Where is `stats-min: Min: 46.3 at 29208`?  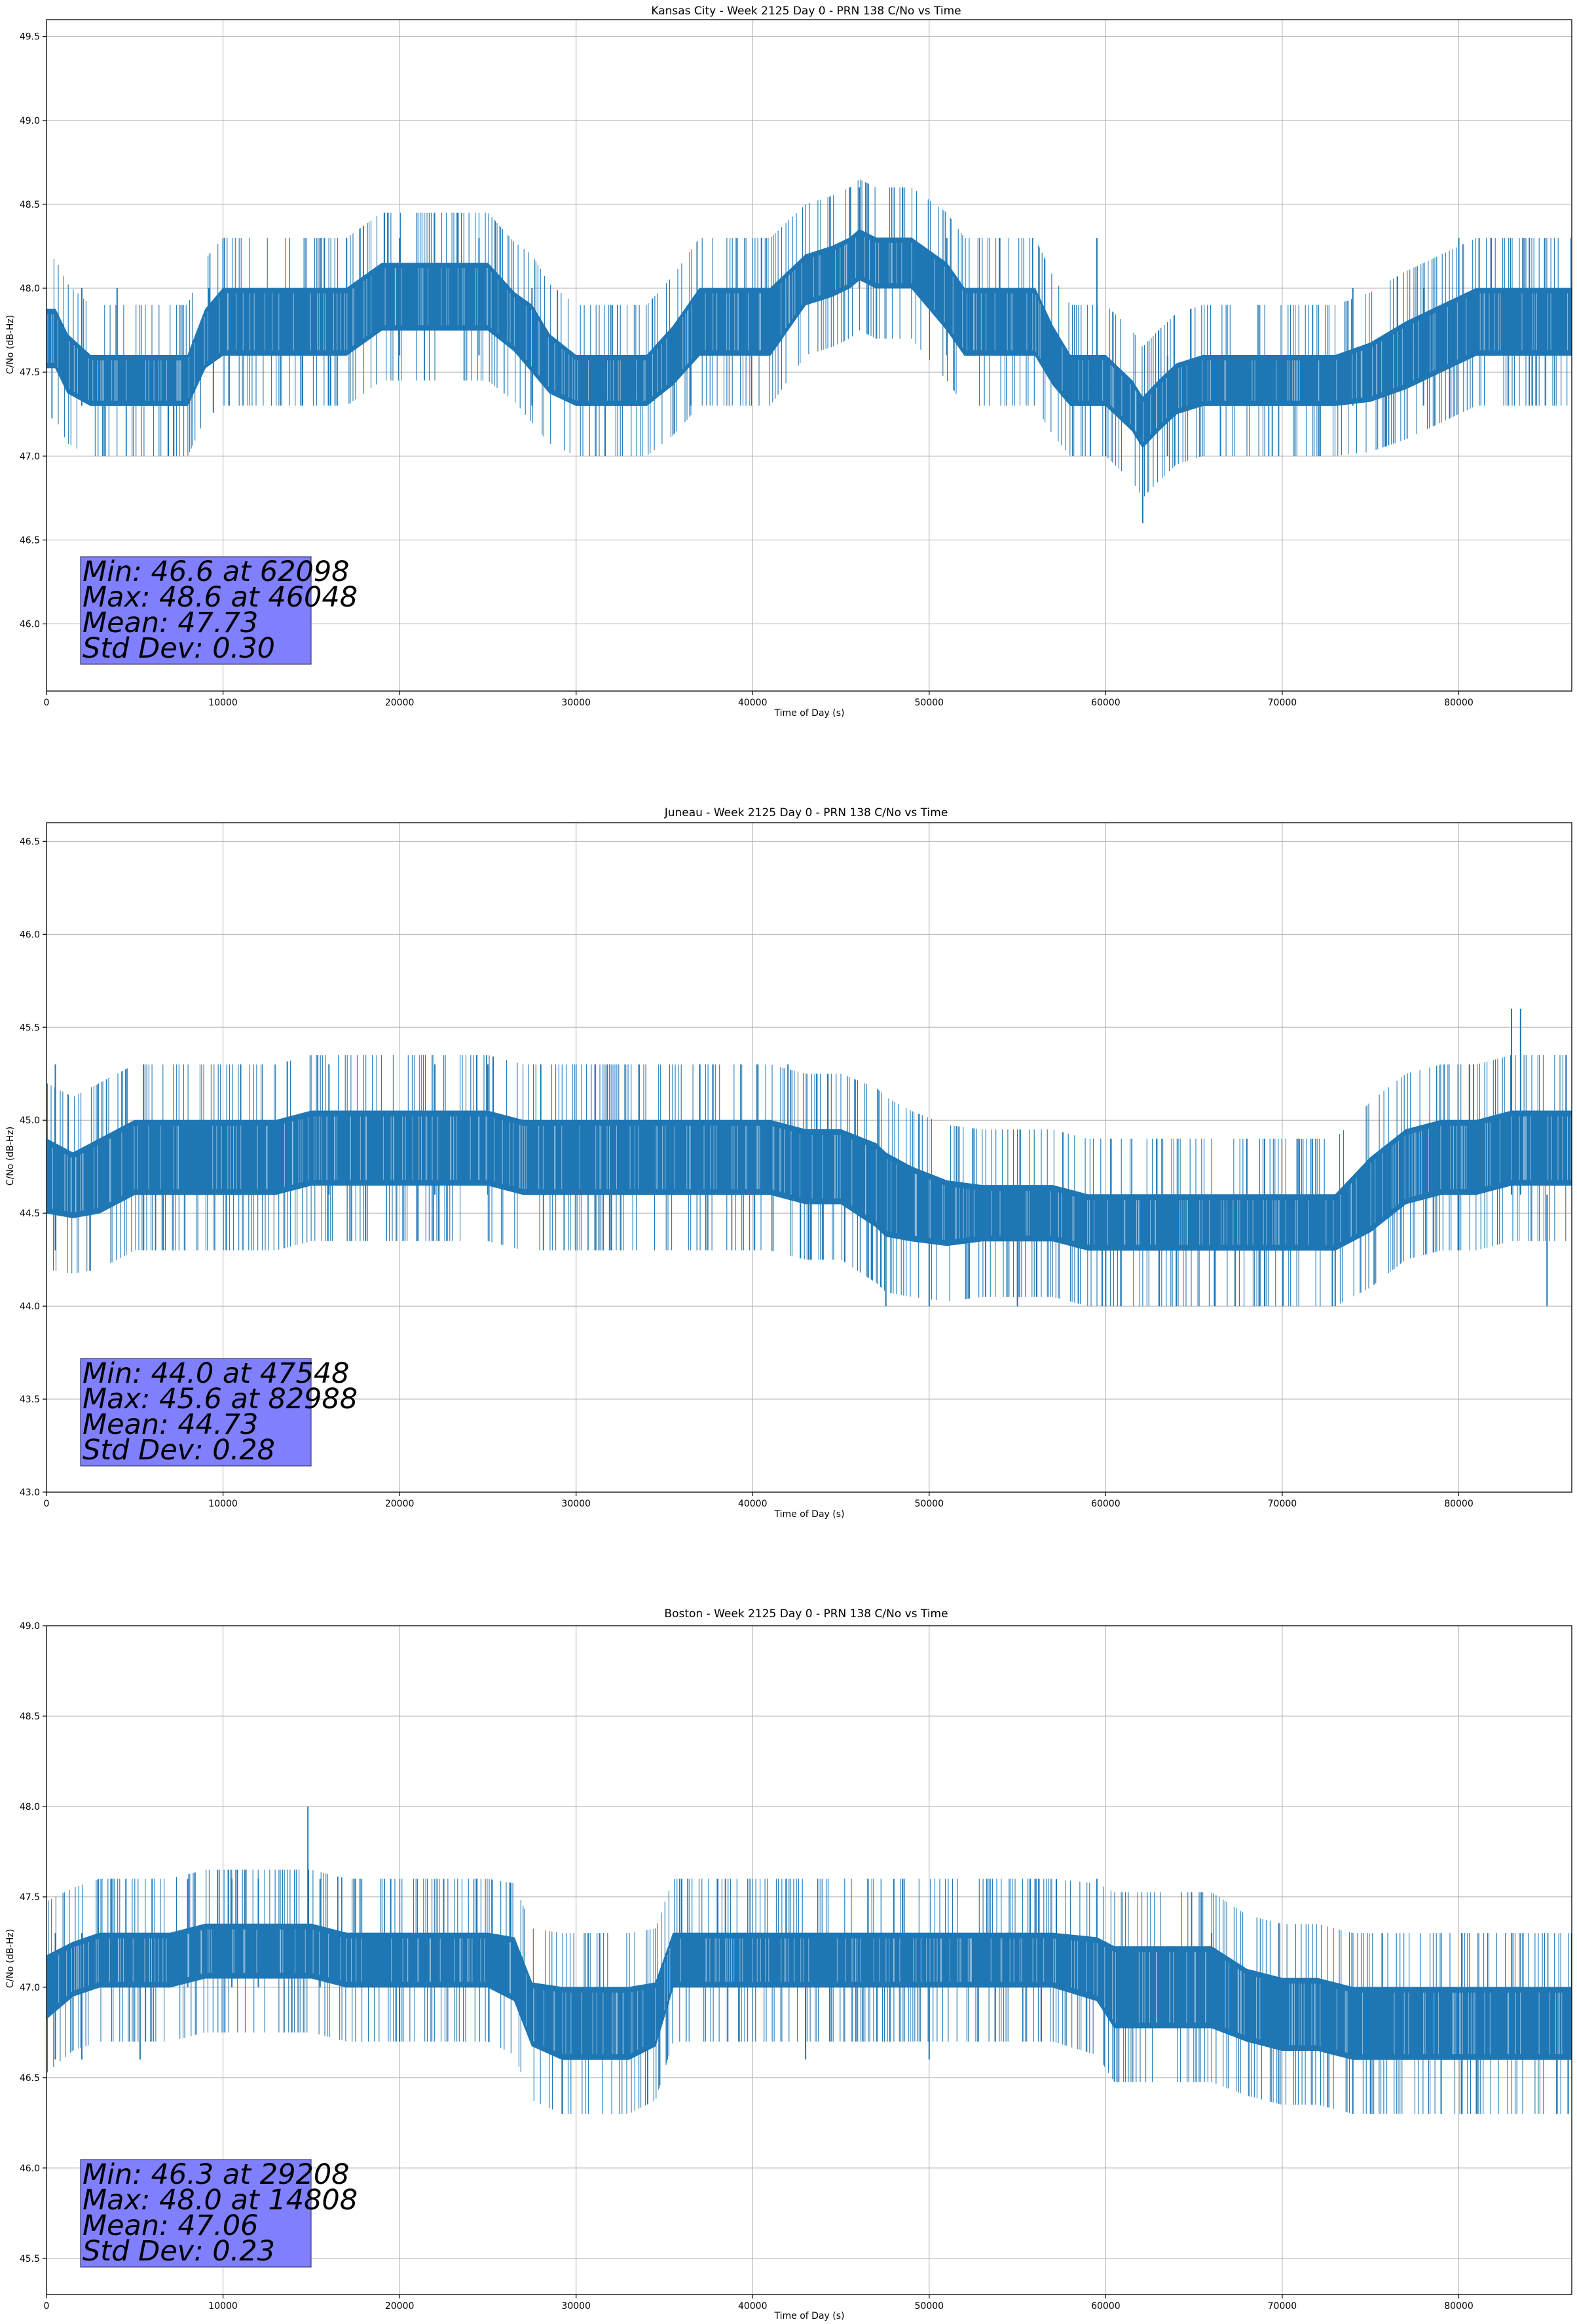 stats-min: Min: 46.3 at 29208 is located at coordinates (216, 2174).